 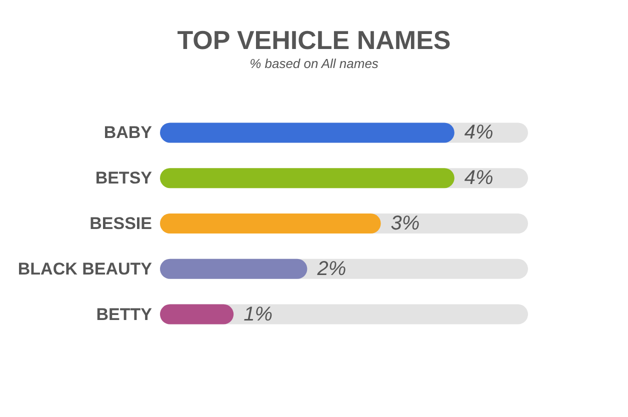 What do you see at coordinates (124, 178) in the screenshot?
I see `y-tick-label: BETSY` at bounding box center [124, 178].